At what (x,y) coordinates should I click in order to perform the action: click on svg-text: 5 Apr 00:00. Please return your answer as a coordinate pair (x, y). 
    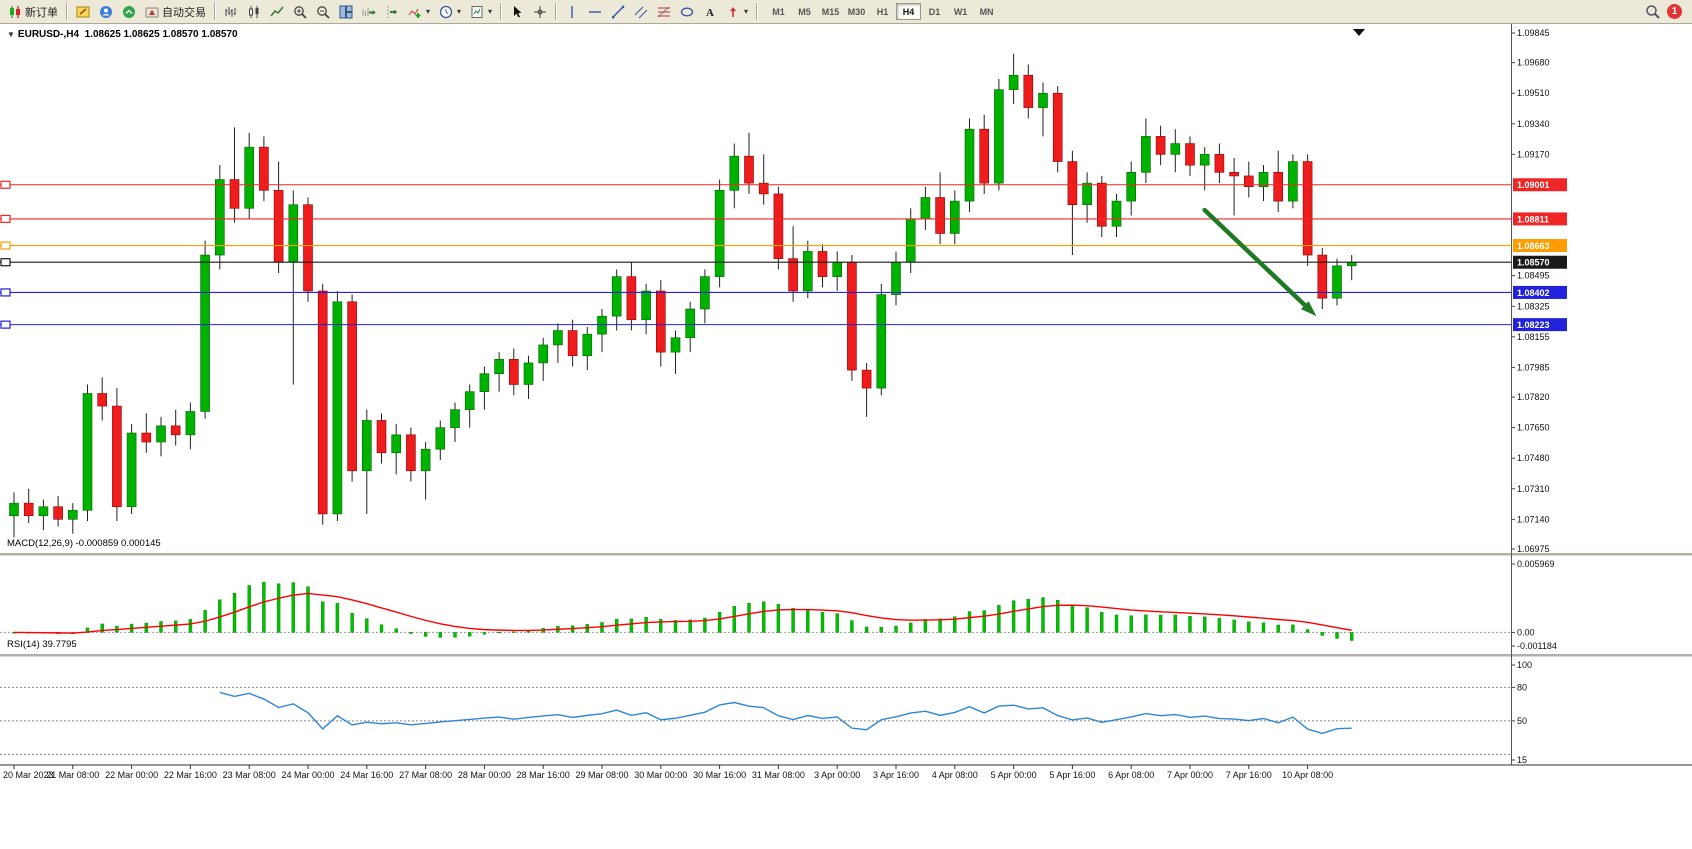
    Looking at the image, I should click on (1014, 775).